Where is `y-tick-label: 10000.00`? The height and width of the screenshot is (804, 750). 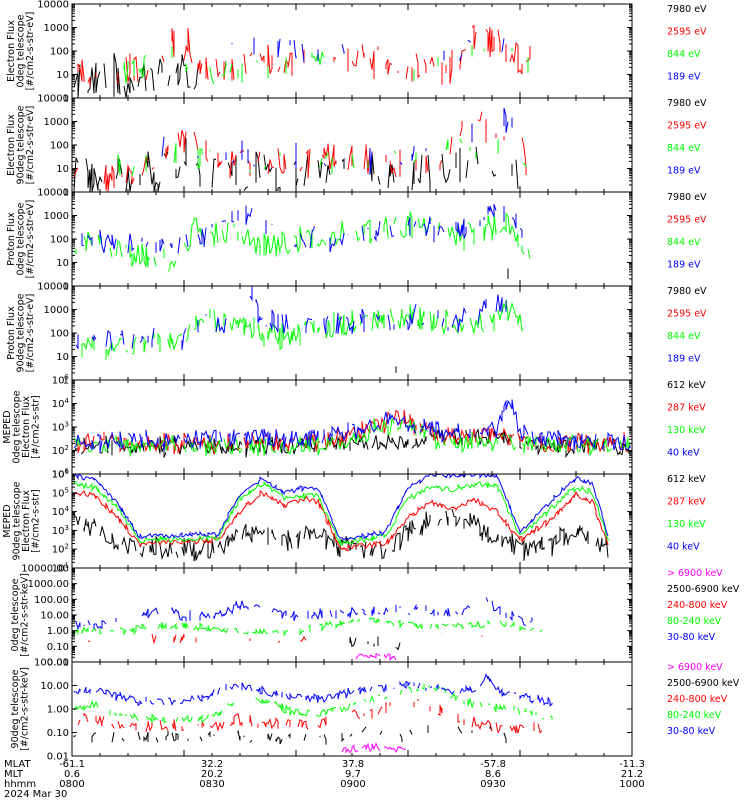
y-tick-label: 10000.00 is located at coordinates (45, 569).